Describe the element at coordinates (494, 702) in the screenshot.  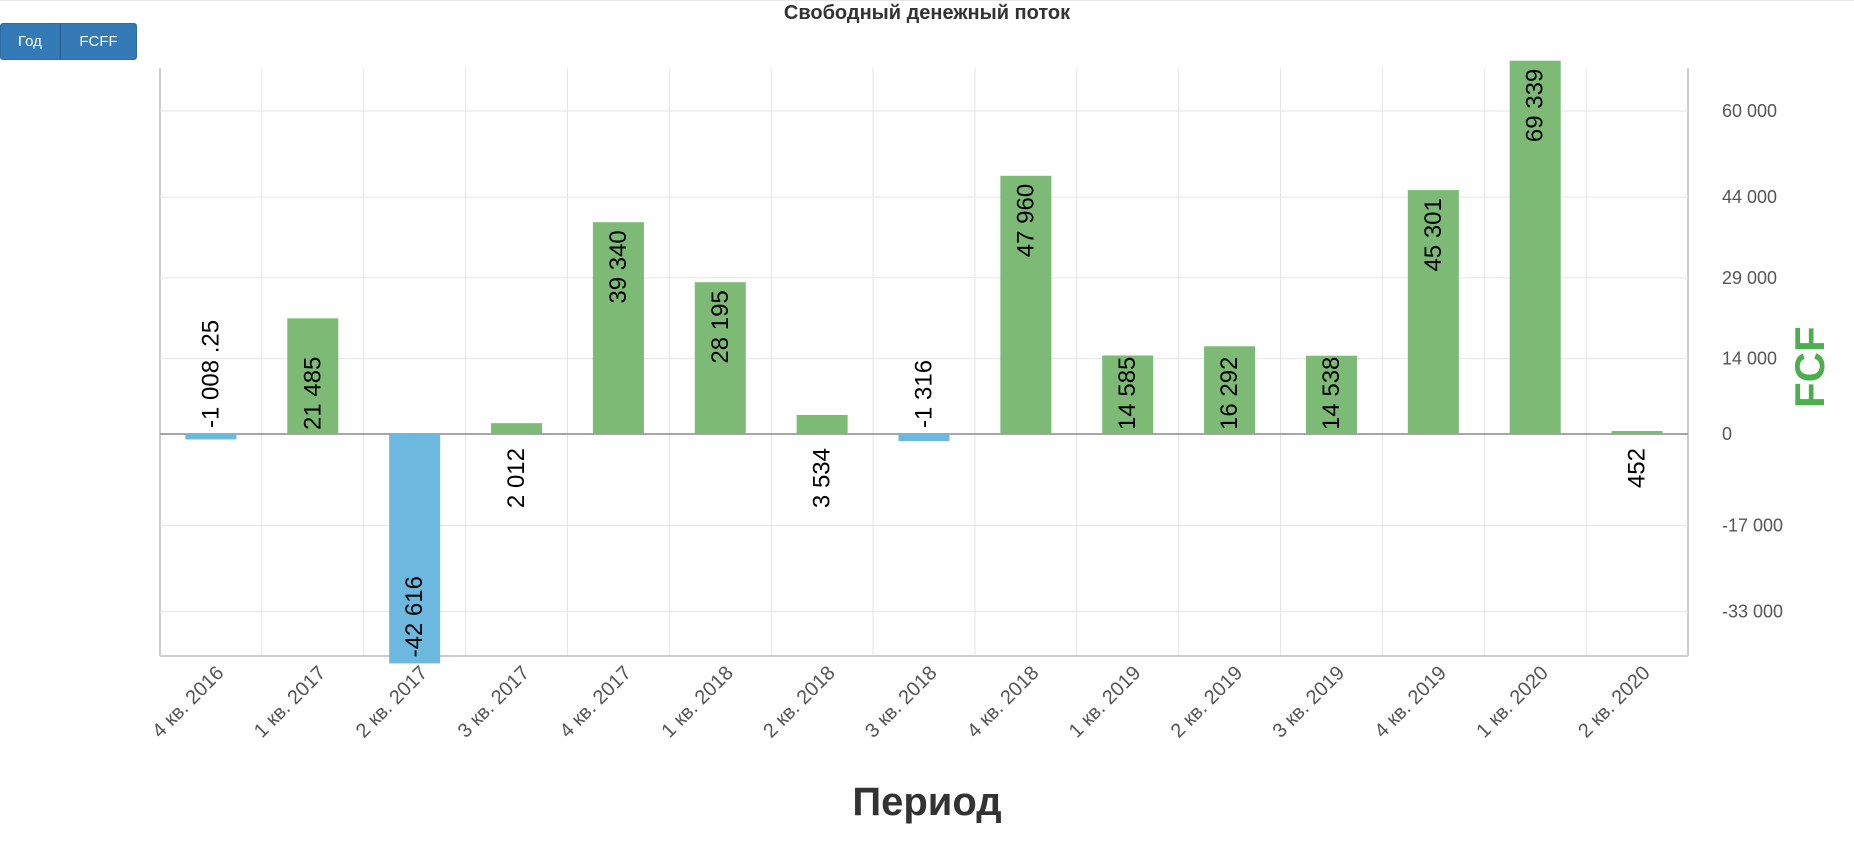
I see `x-tick-label-3: 3 кв. 2017` at that location.